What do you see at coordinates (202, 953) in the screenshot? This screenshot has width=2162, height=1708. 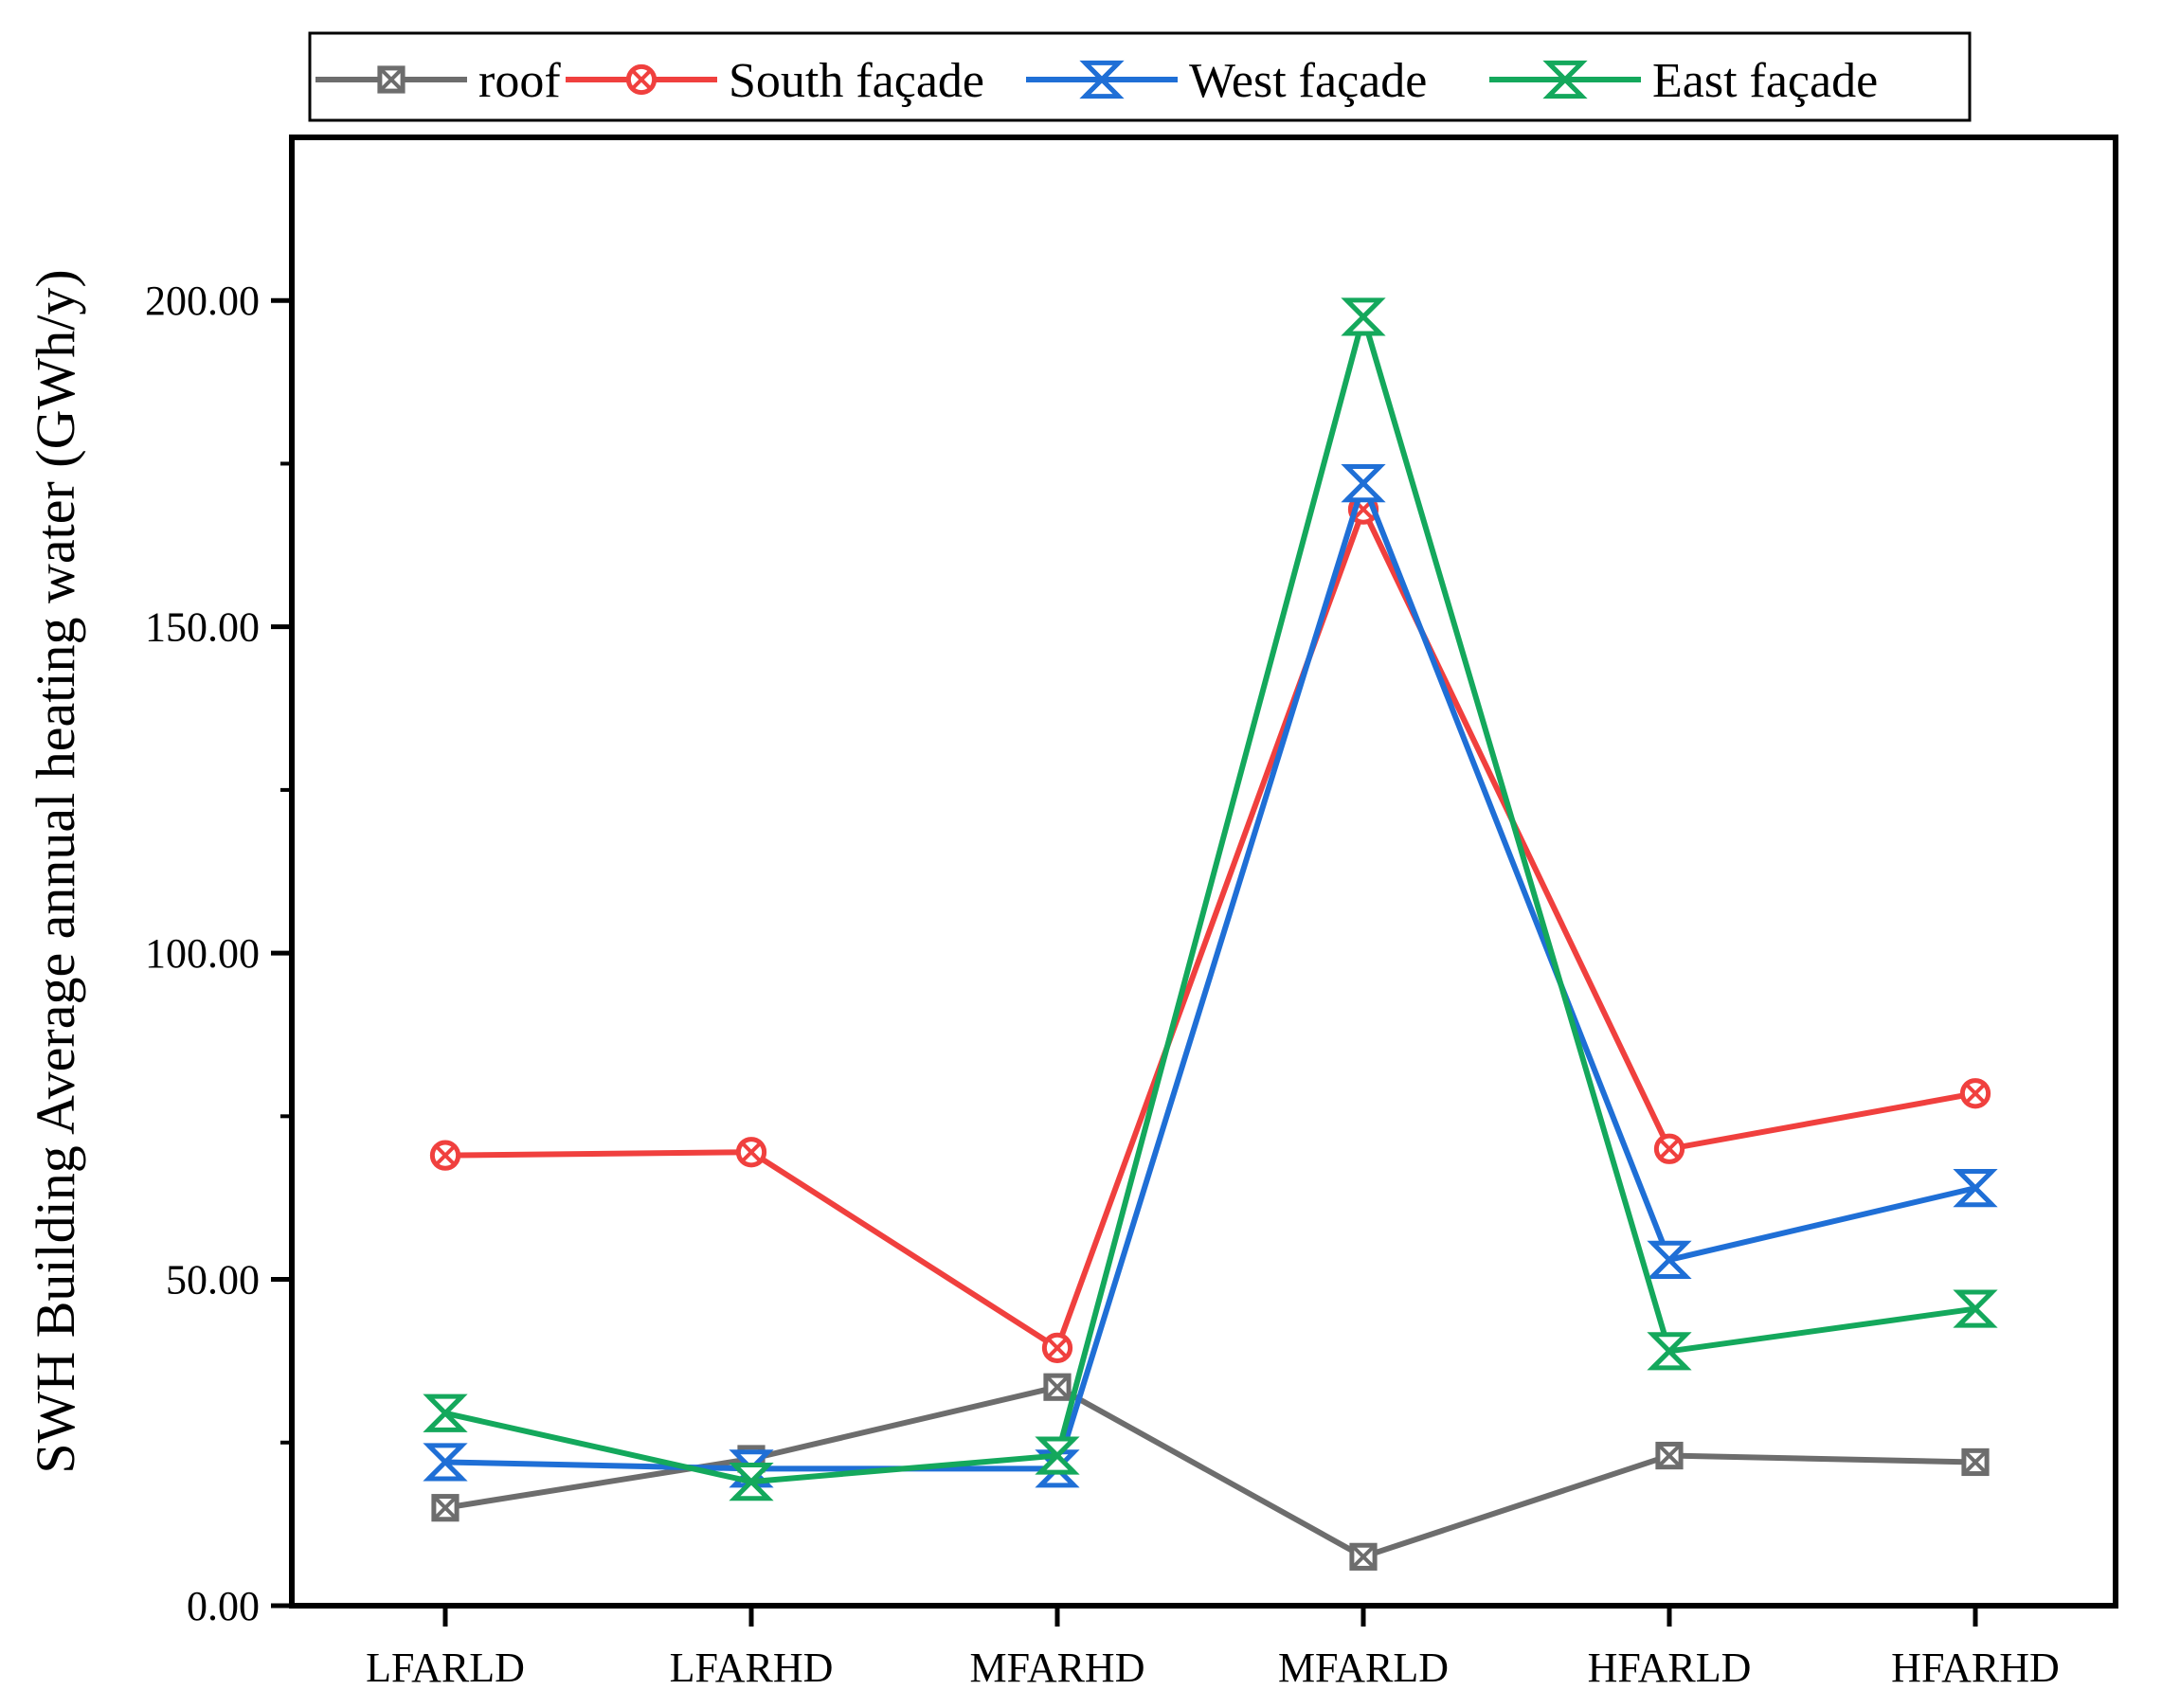 I see `y-tick-label: 100.00` at bounding box center [202, 953].